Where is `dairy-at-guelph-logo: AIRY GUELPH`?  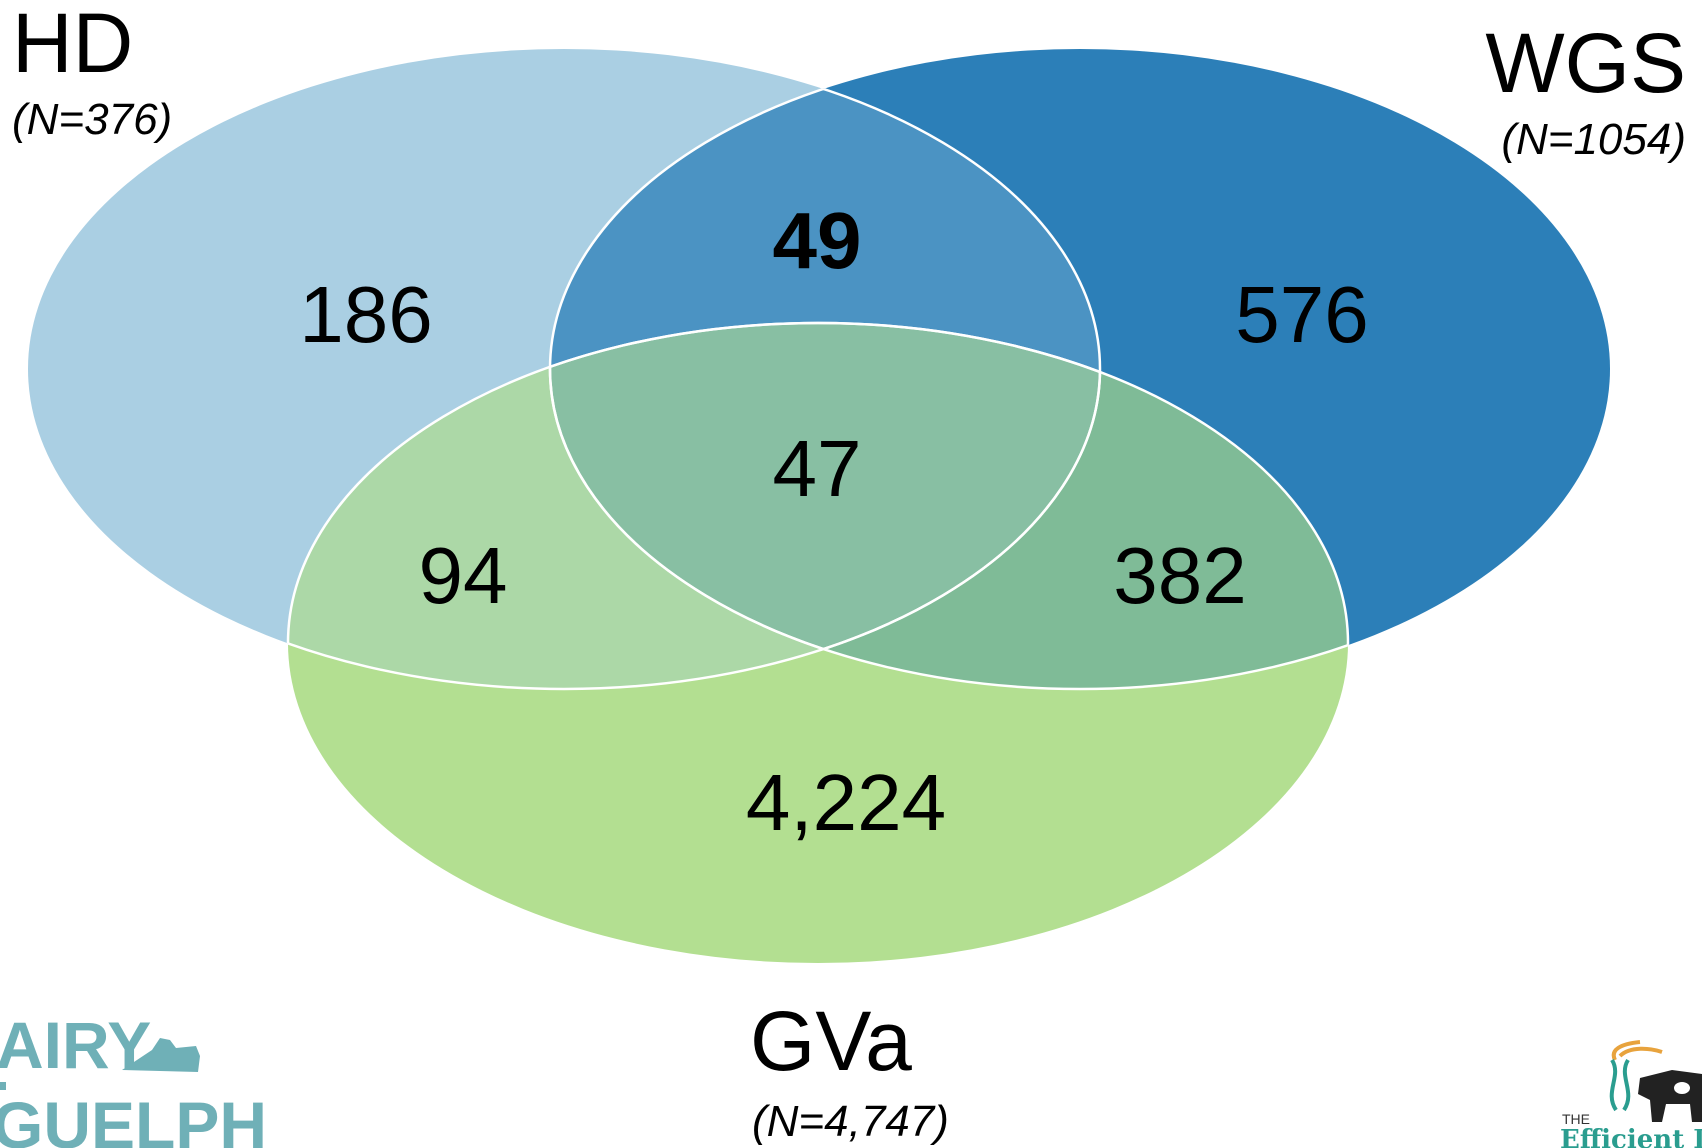
dairy-at-guelph-logo: AIRY GUELPH is located at coordinates (133, 1078).